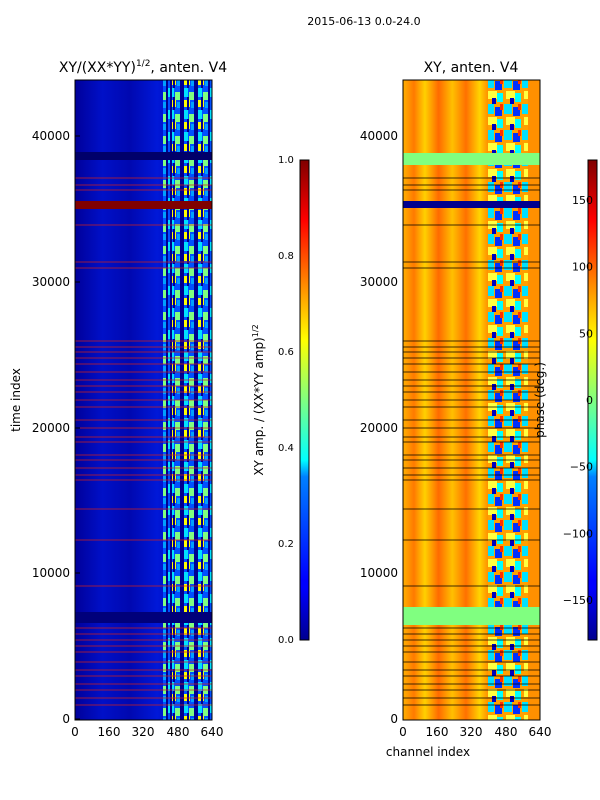 This screenshot has width=600, height=800. I want to click on amp-cbar-tick-0.0: 0.0, so click(286, 640).